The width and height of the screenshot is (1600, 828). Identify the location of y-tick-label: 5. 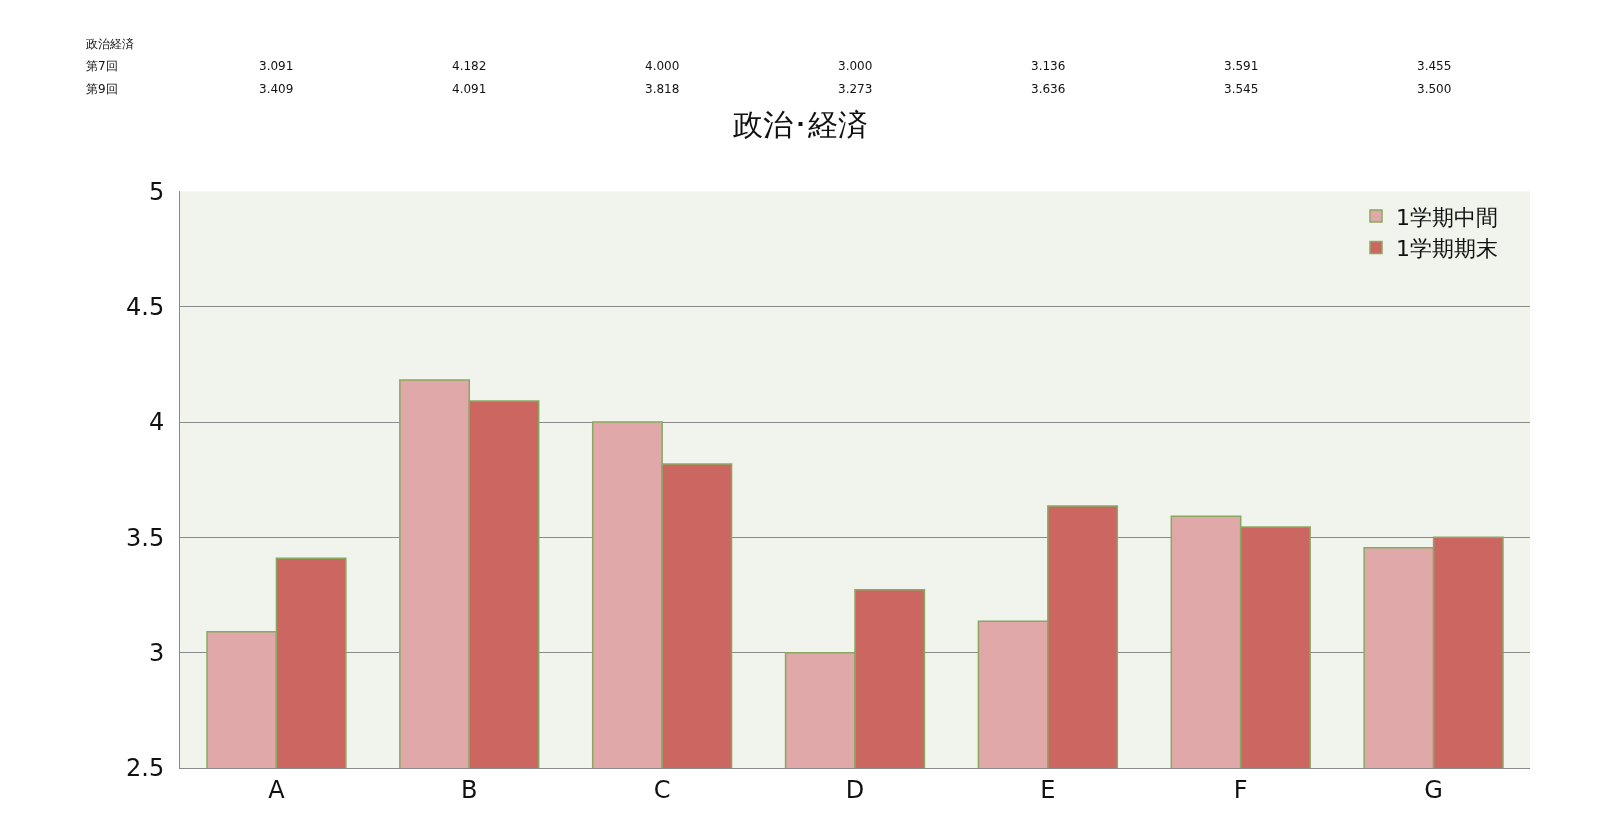
(156, 191).